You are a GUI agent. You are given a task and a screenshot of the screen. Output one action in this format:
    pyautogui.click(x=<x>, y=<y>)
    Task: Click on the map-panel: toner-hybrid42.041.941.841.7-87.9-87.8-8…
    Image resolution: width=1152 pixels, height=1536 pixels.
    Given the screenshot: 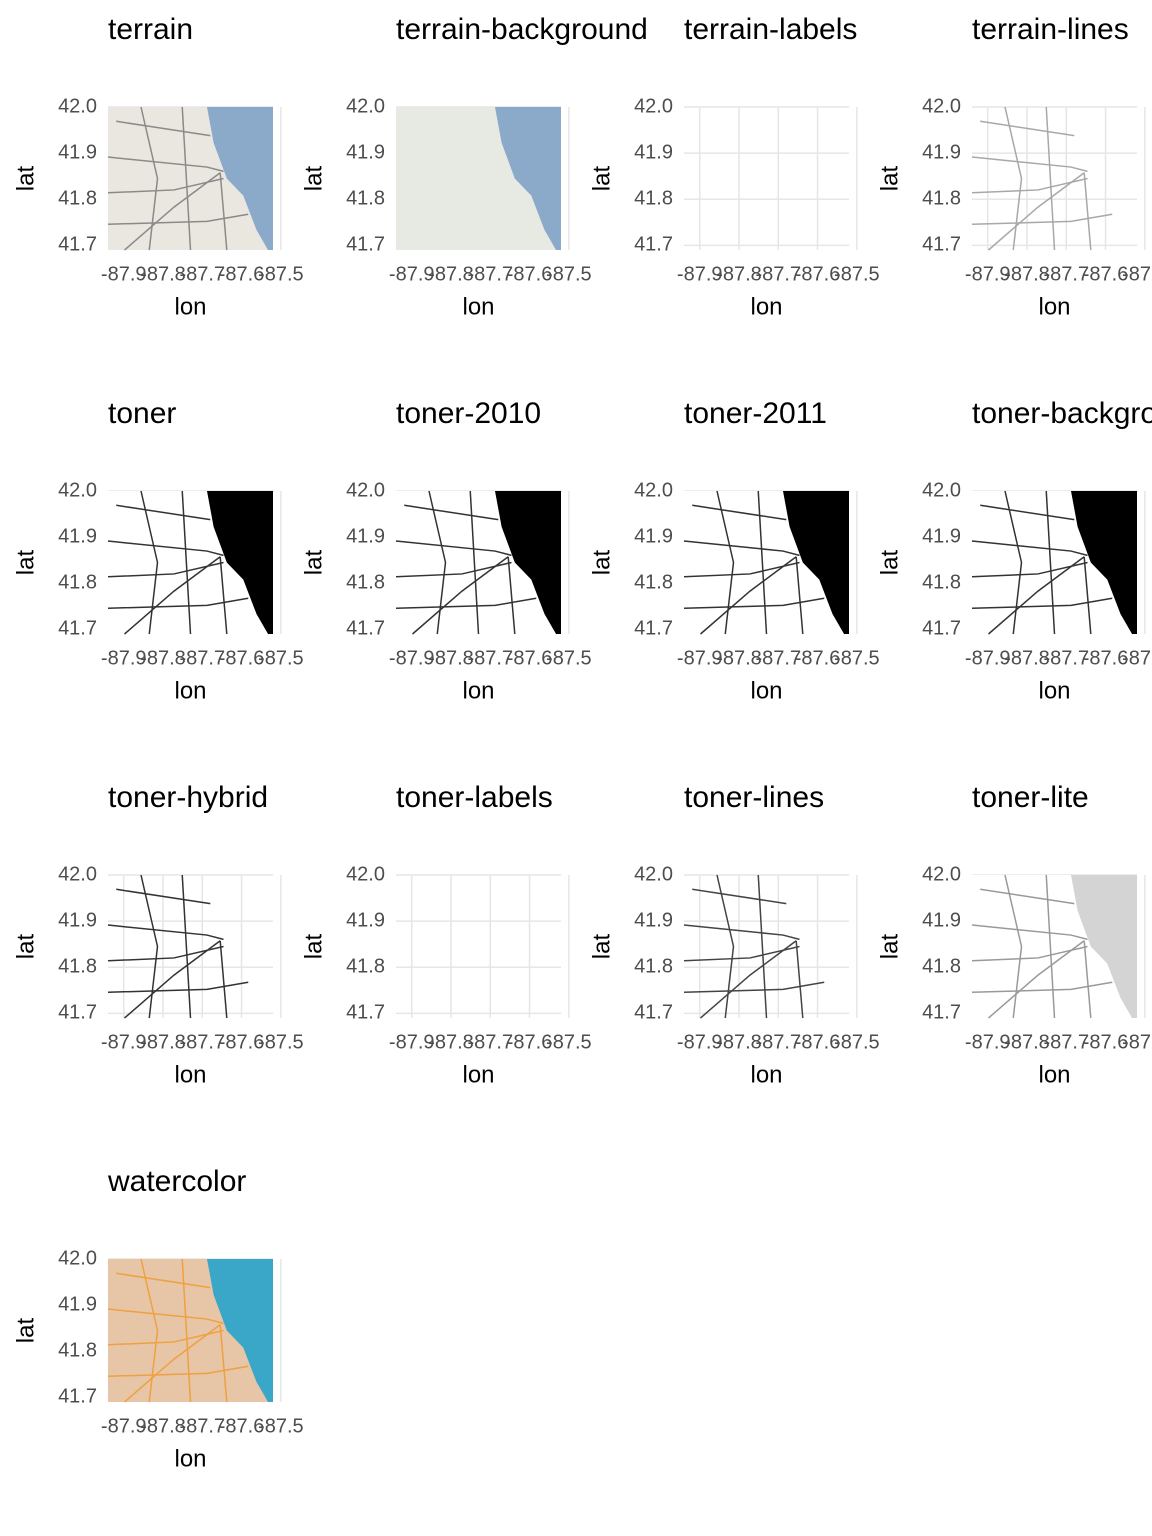 What is the action you would take?
    pyautogui.click(x=157, y=934)
    